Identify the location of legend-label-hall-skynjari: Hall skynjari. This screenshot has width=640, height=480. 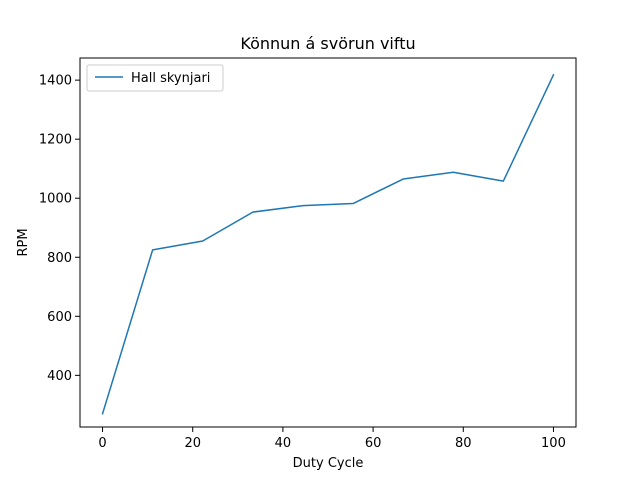
(170, 78).